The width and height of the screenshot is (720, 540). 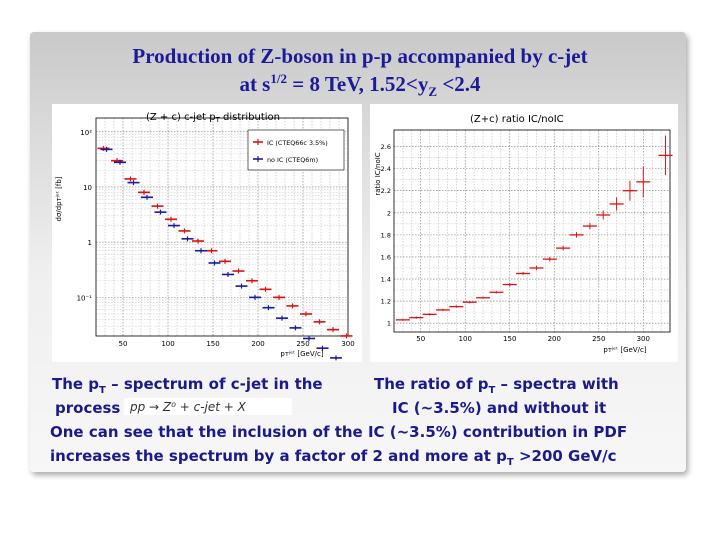 I want to click on y-tick-label: 10², so click(x=86, y=133).